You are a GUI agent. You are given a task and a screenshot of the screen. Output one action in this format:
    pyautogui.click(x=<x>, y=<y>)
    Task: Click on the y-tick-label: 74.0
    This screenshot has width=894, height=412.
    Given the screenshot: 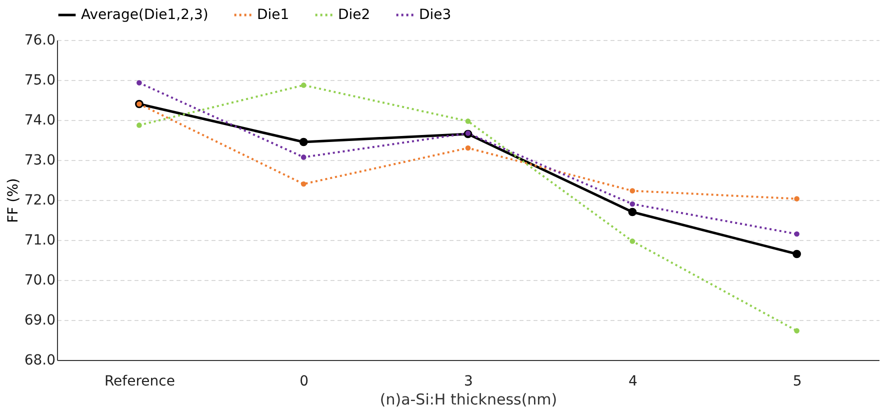 What is the action you would take?
    pyautogui.click(x=40, y=120)
    